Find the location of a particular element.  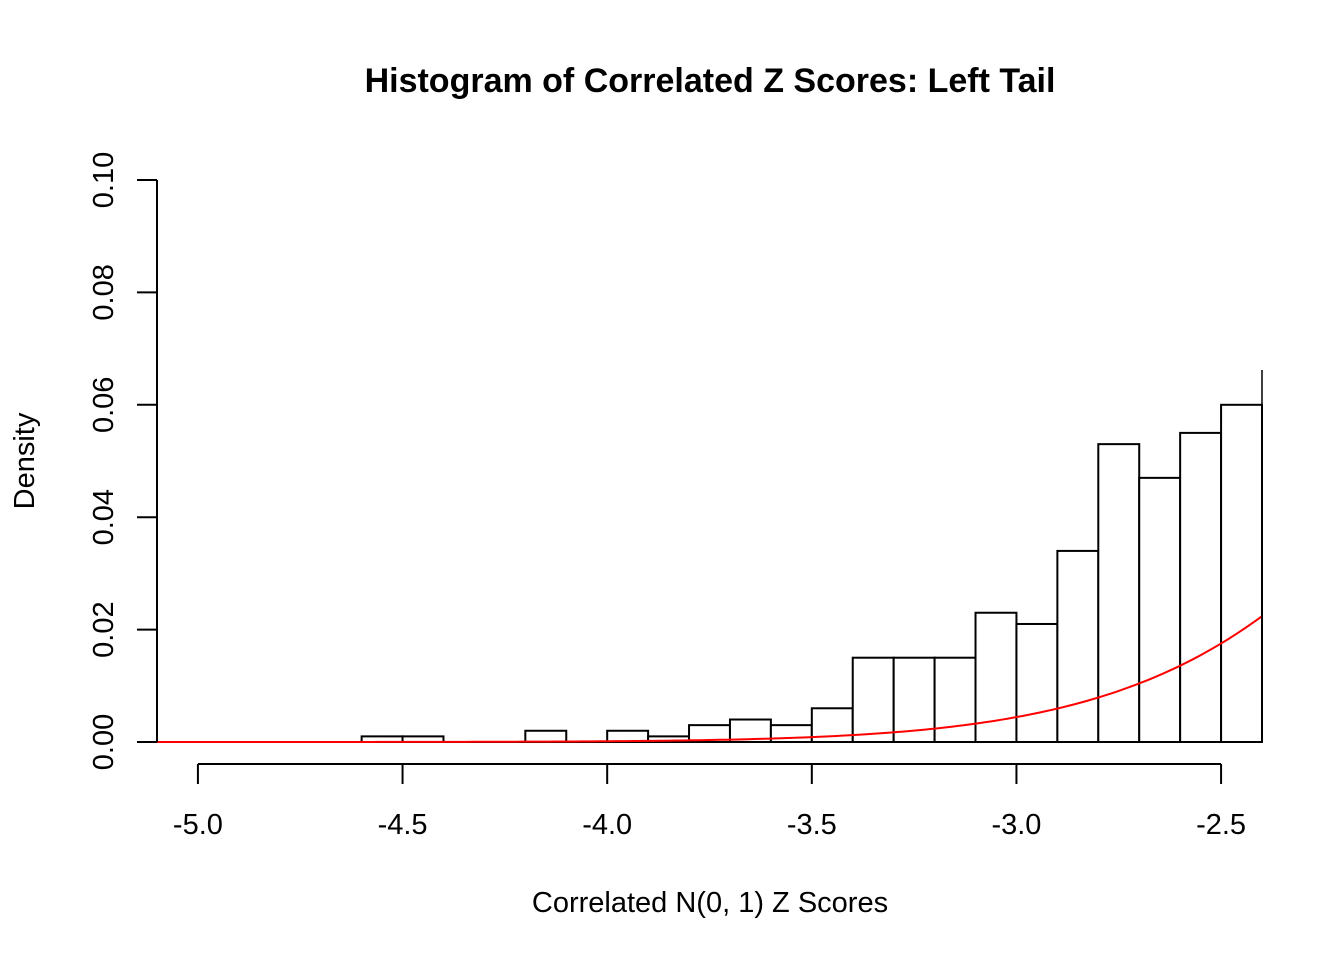

x-tick-label: -3.5 is located at coordinates (812, 825).